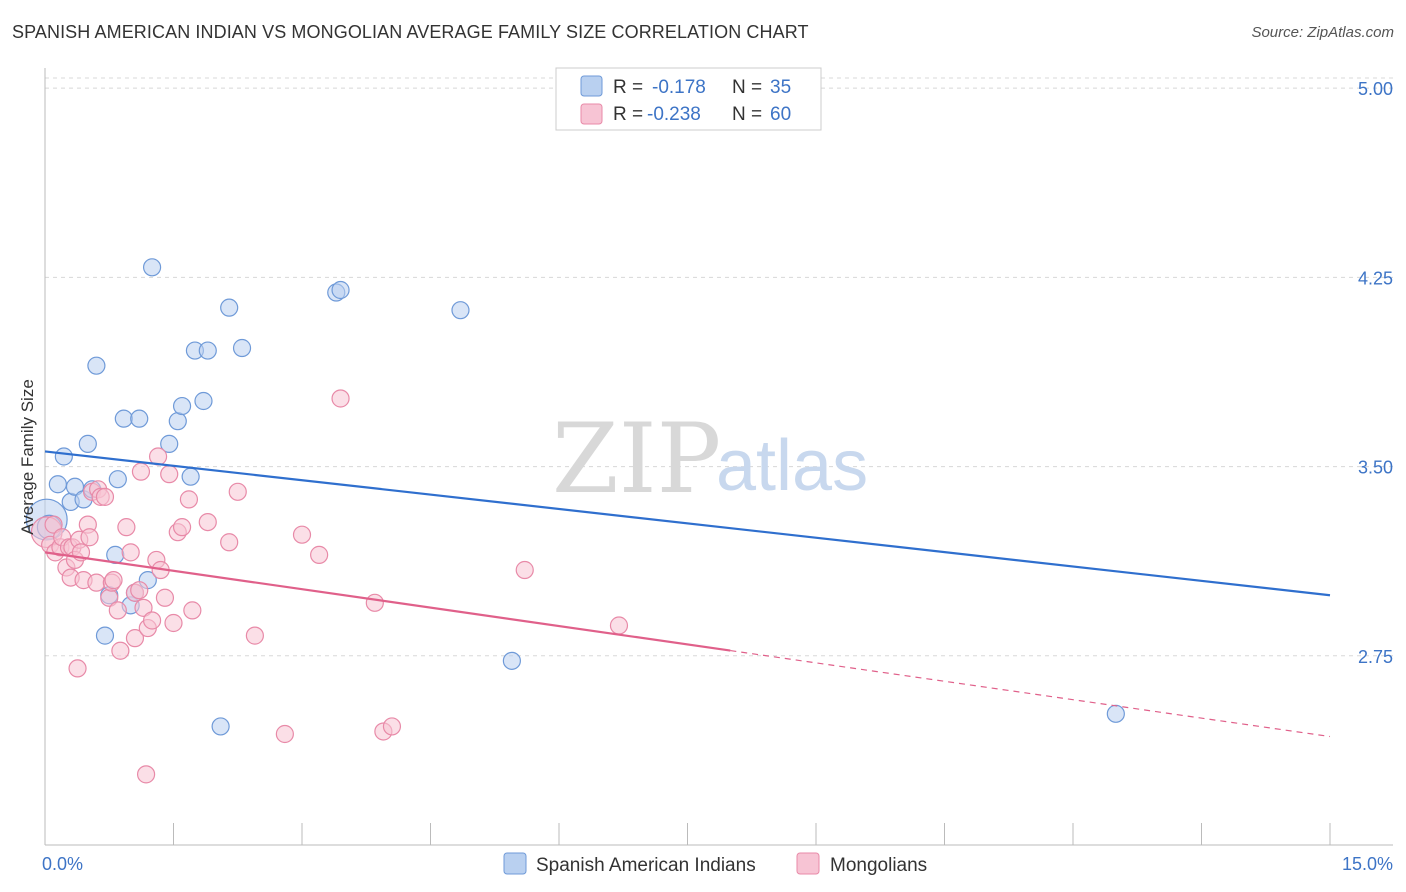 This screenshot has height=892, width=1406. I want to click on legend-r-label-1: R =, so click(628, 87).